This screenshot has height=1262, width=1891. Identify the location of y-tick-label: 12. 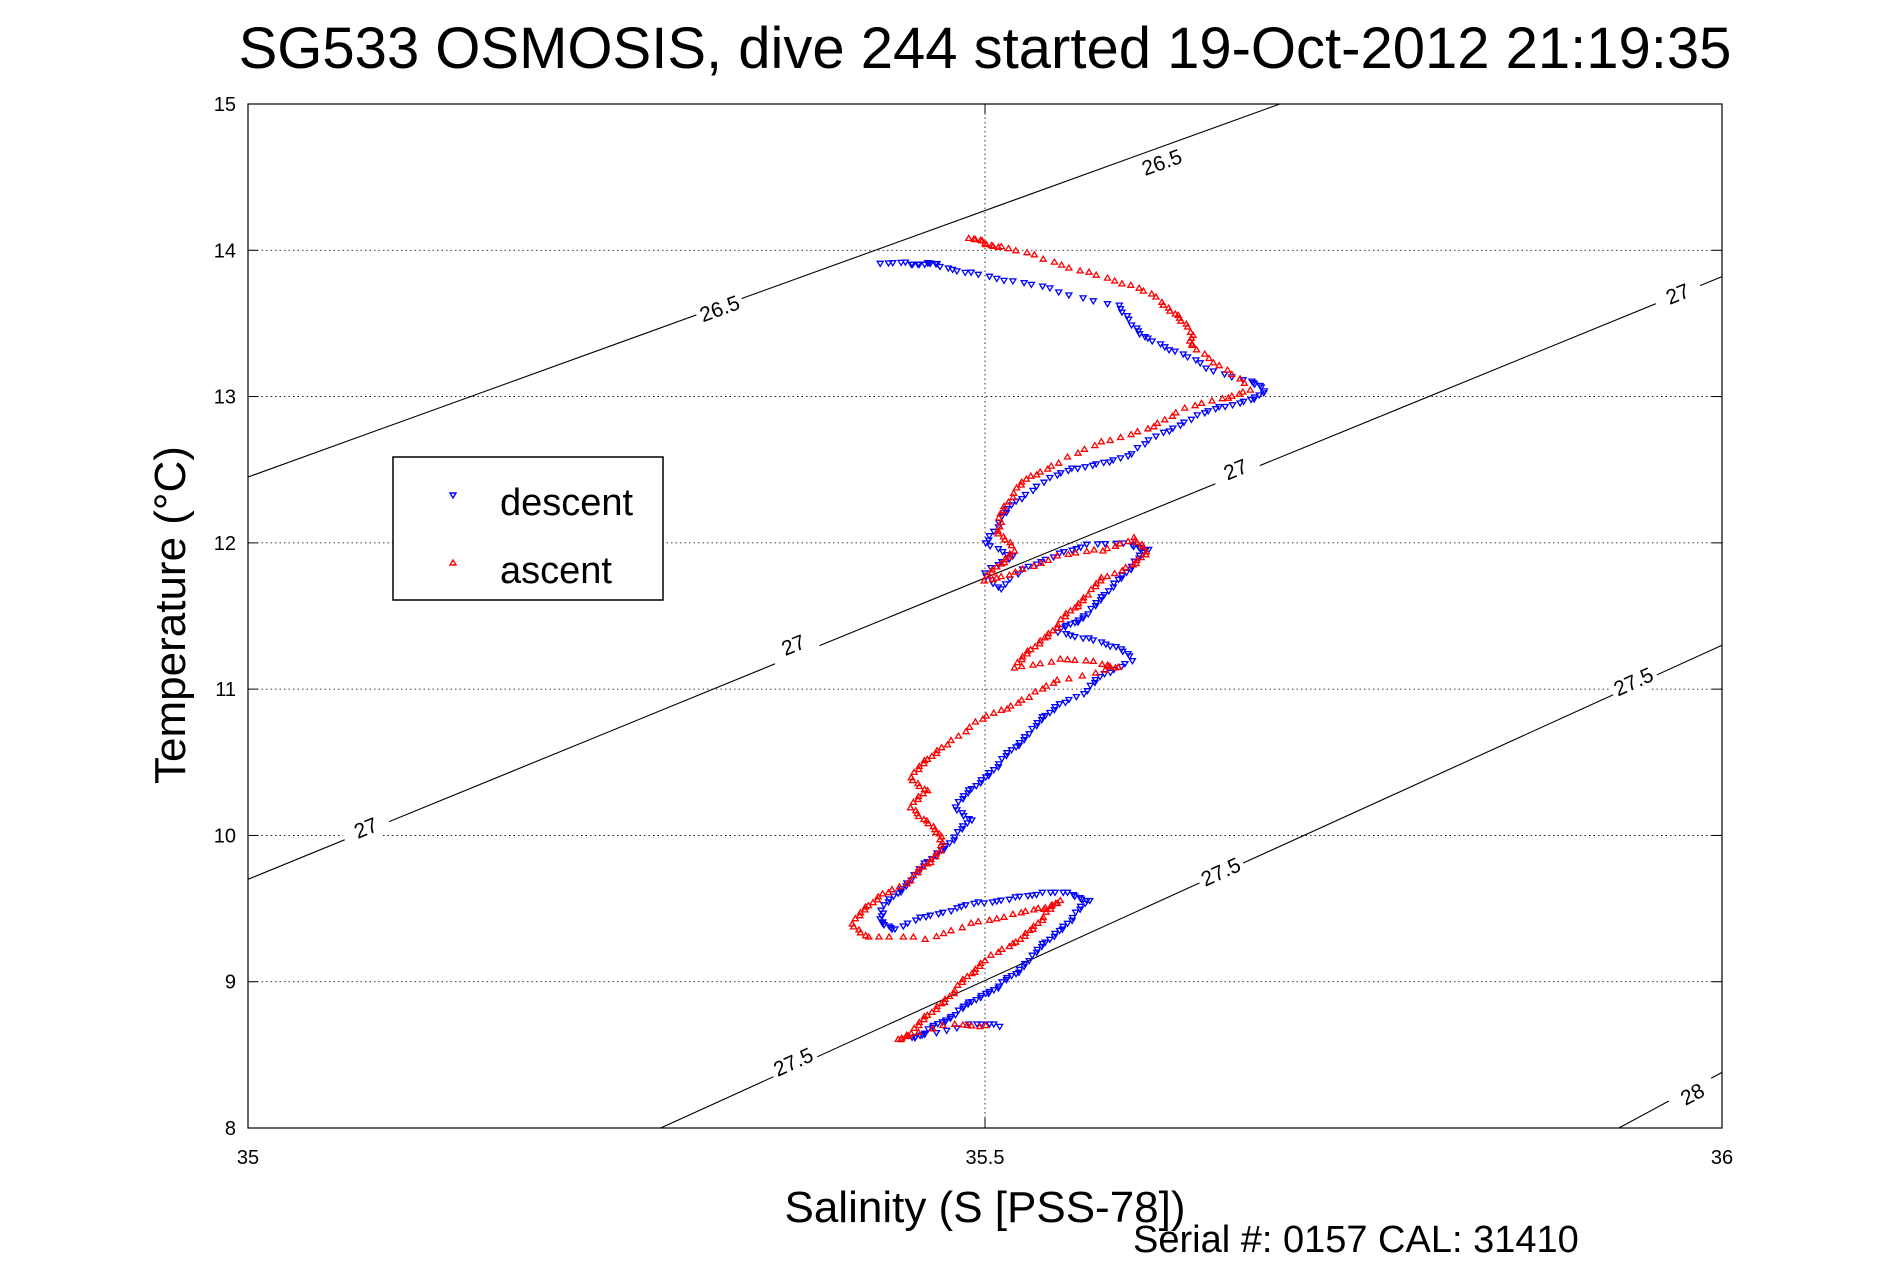
(225, 544).